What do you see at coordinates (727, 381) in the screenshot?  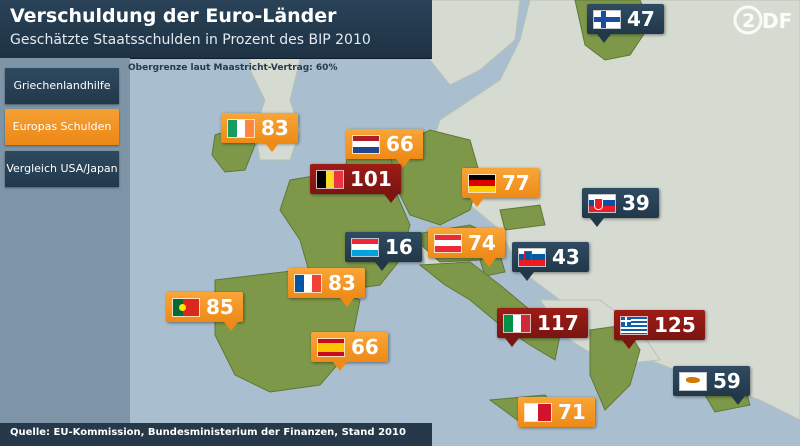 I see `debt-value: 59` at bounding box center [727, 381].